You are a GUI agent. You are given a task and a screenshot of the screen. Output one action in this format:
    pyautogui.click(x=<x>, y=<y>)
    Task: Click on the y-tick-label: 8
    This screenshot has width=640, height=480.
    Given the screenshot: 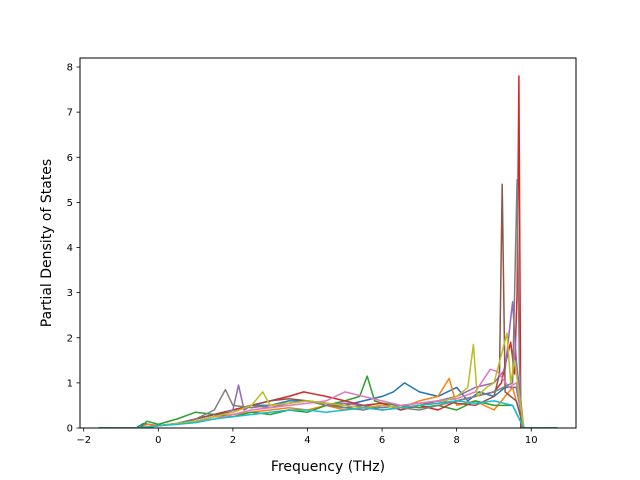 What is the action you would take?
    pyautogui.click(x=70, y=68)
    